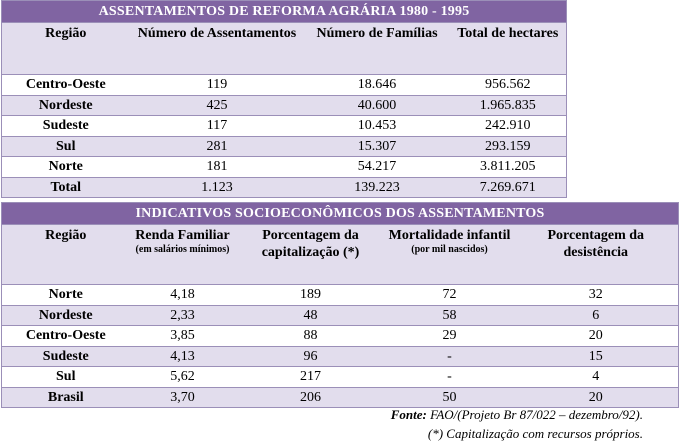 This screenshot has height=444, width=680. Describe the element at coordinates (377, 85) in the screenshot. I see `value-cell: 18.646` at that location.